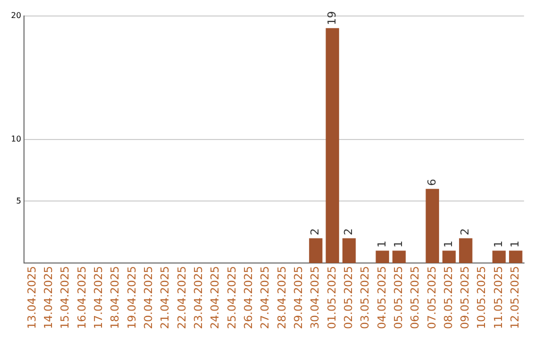  What do you see at coordinates (231, 298) in the screenshot?
I see `x-tick-label: 25.04.2025` at bounding box center [231, 298].